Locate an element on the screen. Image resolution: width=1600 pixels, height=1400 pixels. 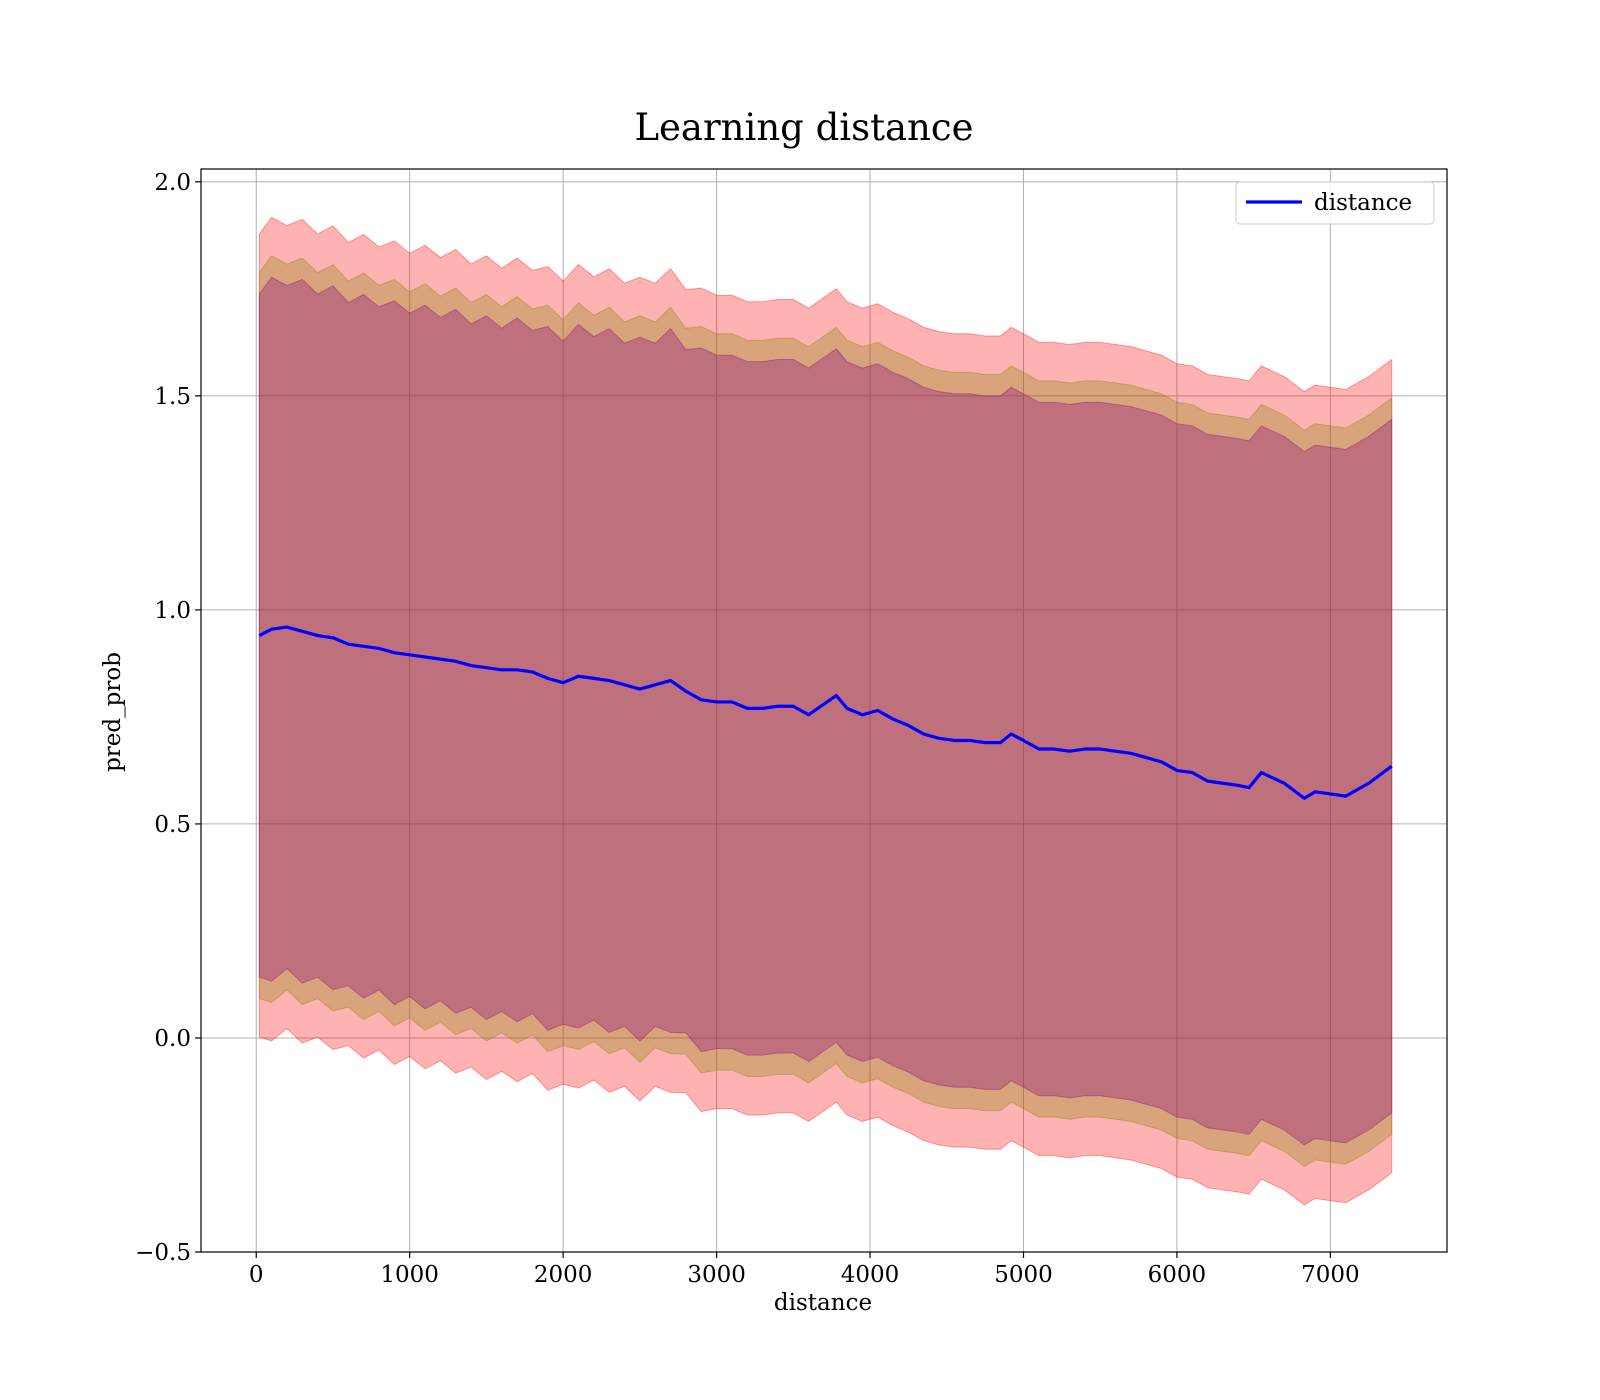
series-line-distance is located at coordinates (825, 712).